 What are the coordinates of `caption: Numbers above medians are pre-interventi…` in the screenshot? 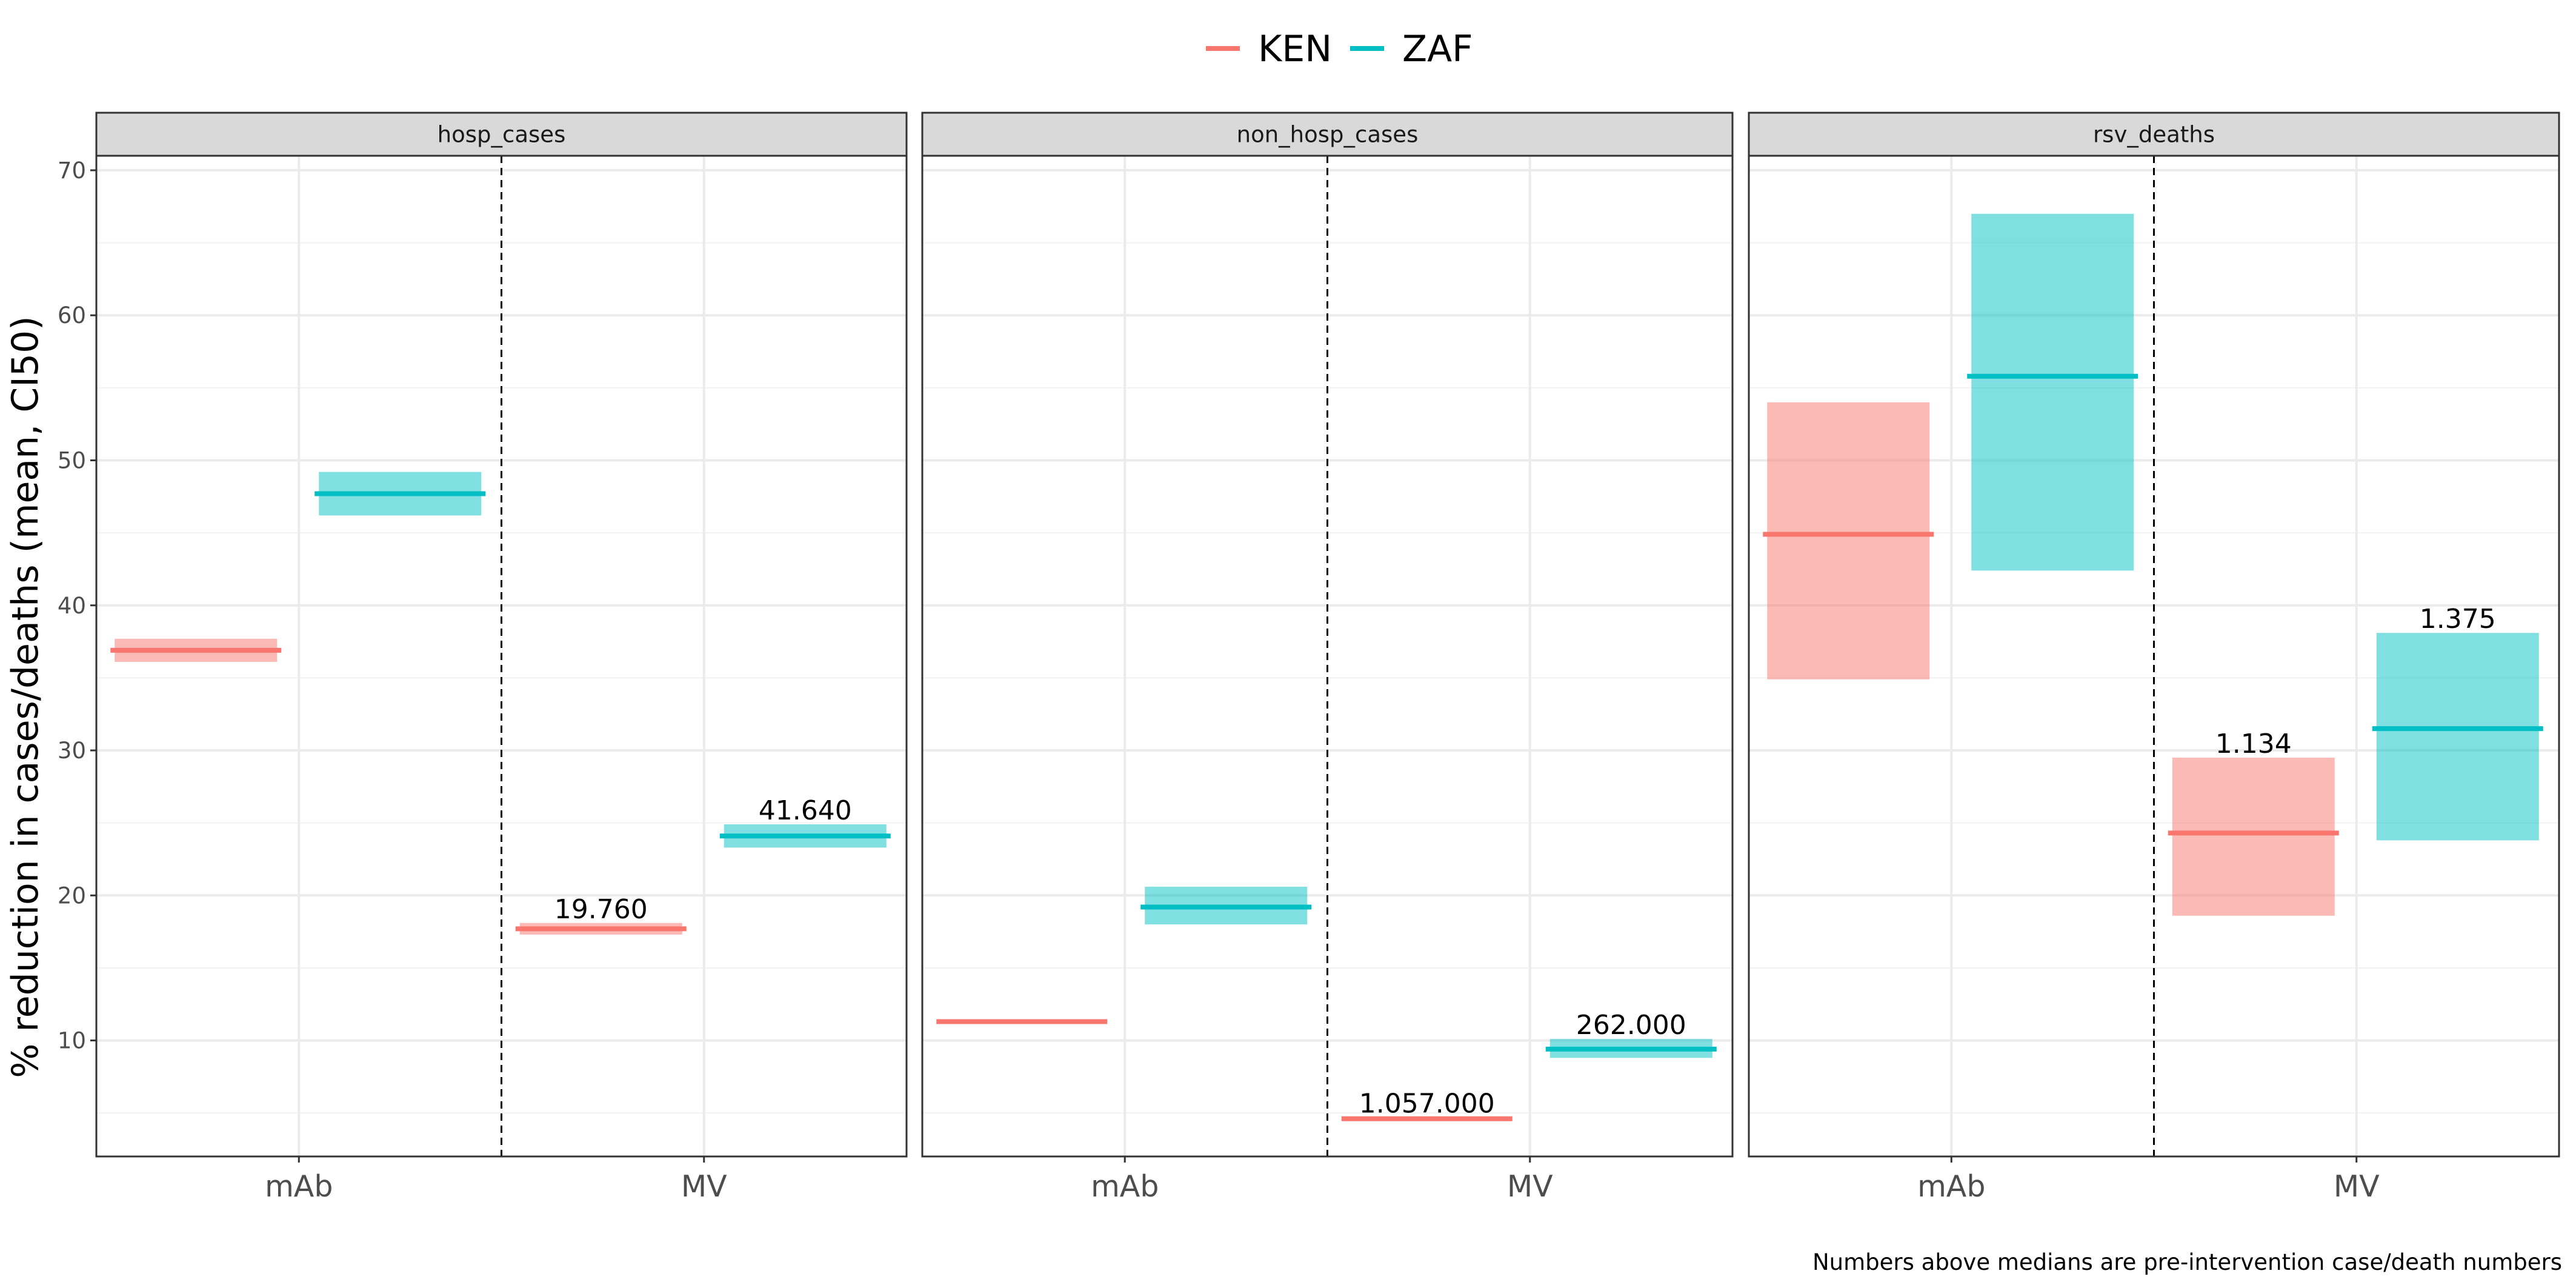 It's located at (2187, 1262).